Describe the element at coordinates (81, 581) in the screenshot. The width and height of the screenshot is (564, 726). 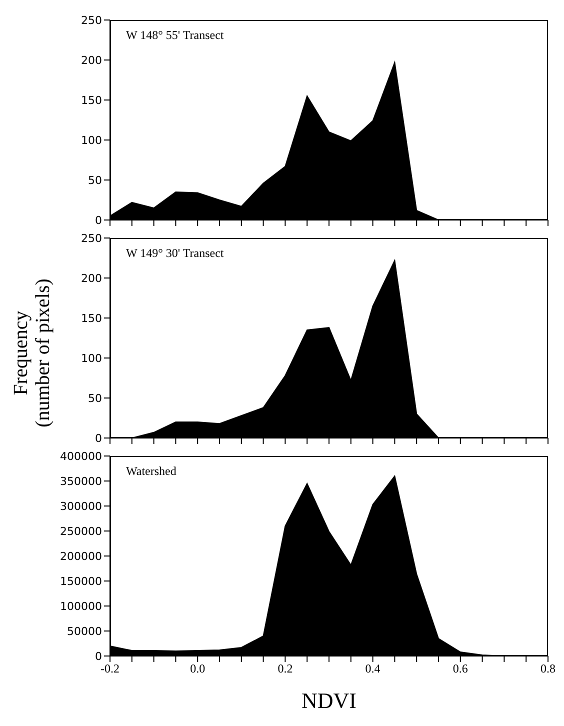
I see `y-tick-label: 150000` at that location.